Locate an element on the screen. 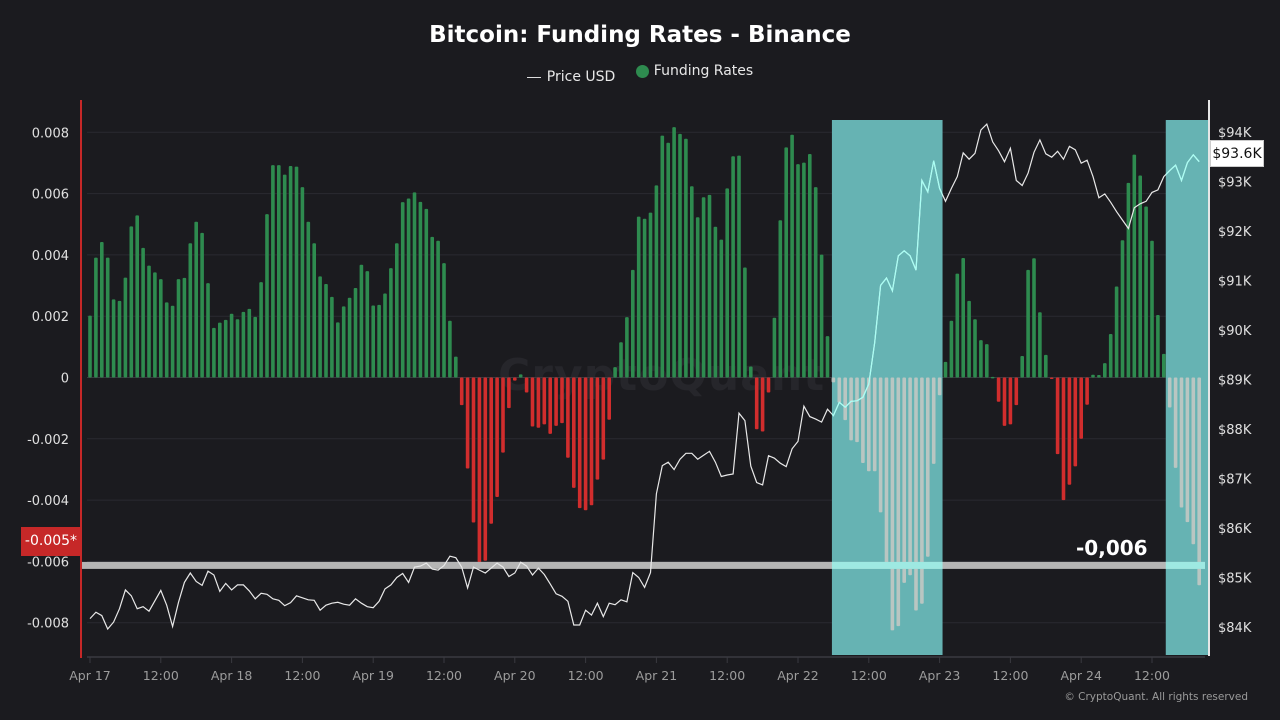 This screenshot has width=1280, height=720. y-tick-label: -0.002 is located at coordinates (48, 440).